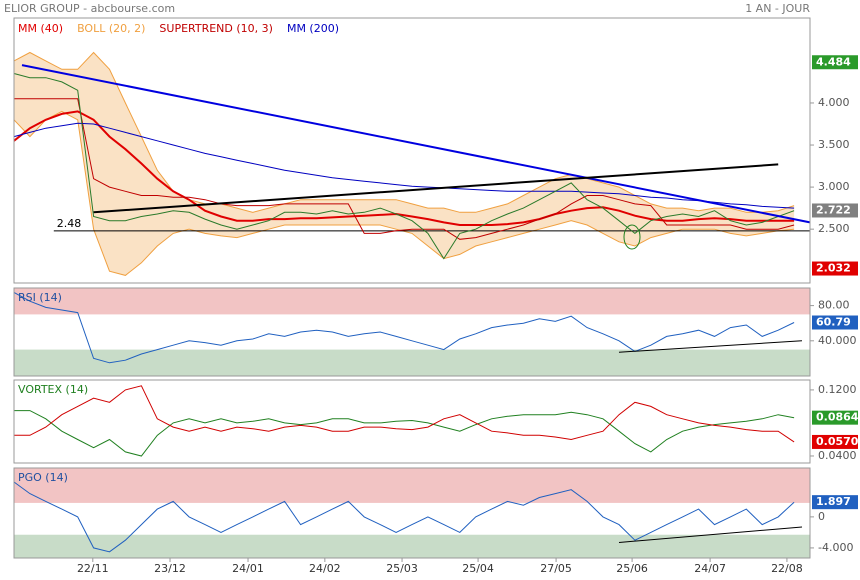 The image size is (860, 580). What do you see at coordinates (40, 297) in the screenshot?
I see `panel-title: RSI (14)` at bounding box center [40, 297].